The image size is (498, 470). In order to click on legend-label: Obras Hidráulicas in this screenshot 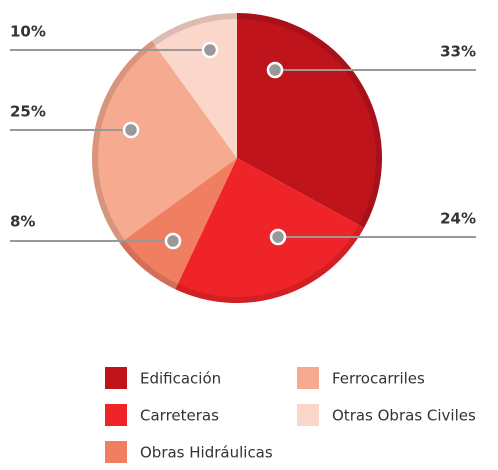, I will do `click(206, 453)`.